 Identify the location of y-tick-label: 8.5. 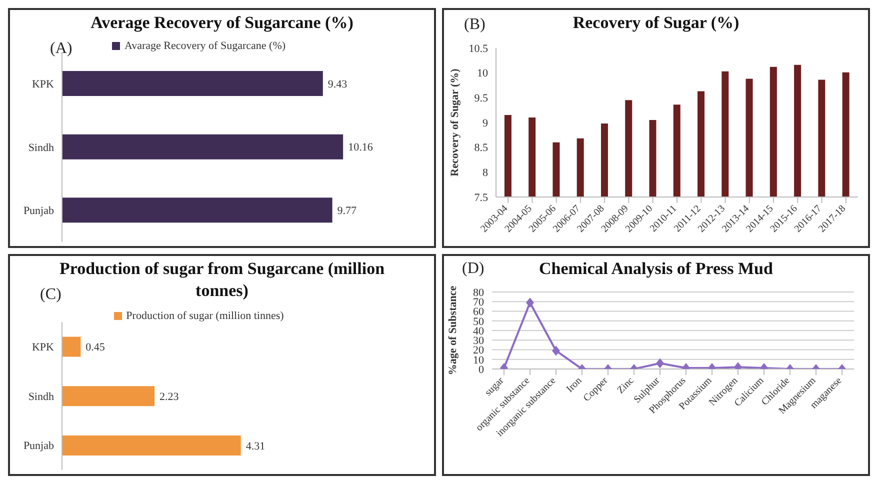
(481, 148).